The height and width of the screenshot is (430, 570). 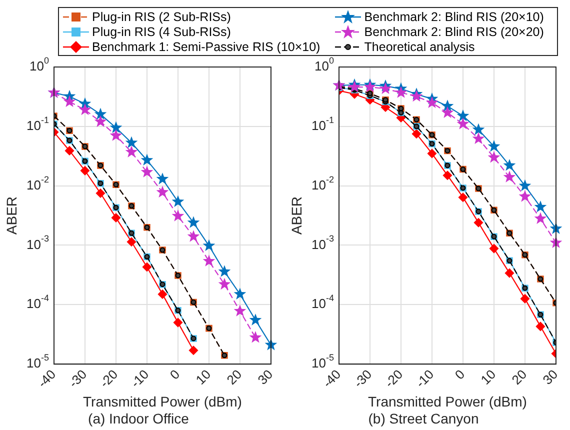 What do you see at coordinates (454, 17) in the screenshot?
I see `legend-label: Benchmark 2: Blind RIS (20×10)` at bounding box center [454, 17].